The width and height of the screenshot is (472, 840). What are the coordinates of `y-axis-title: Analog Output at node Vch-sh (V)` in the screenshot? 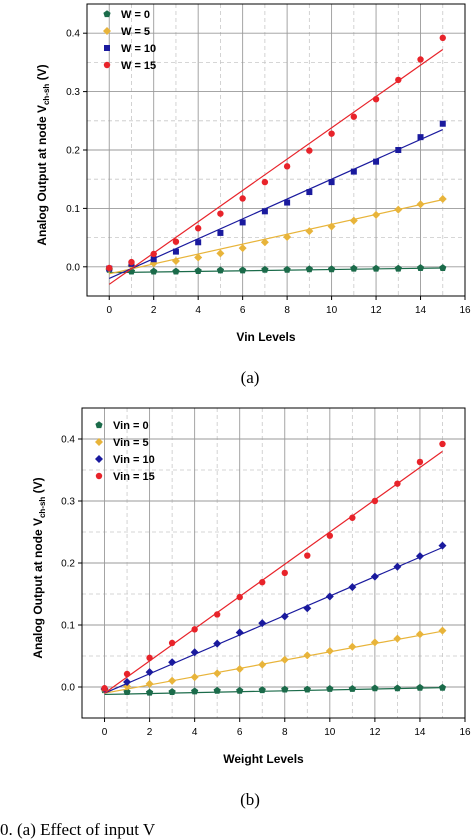 It's located at (43, 154).